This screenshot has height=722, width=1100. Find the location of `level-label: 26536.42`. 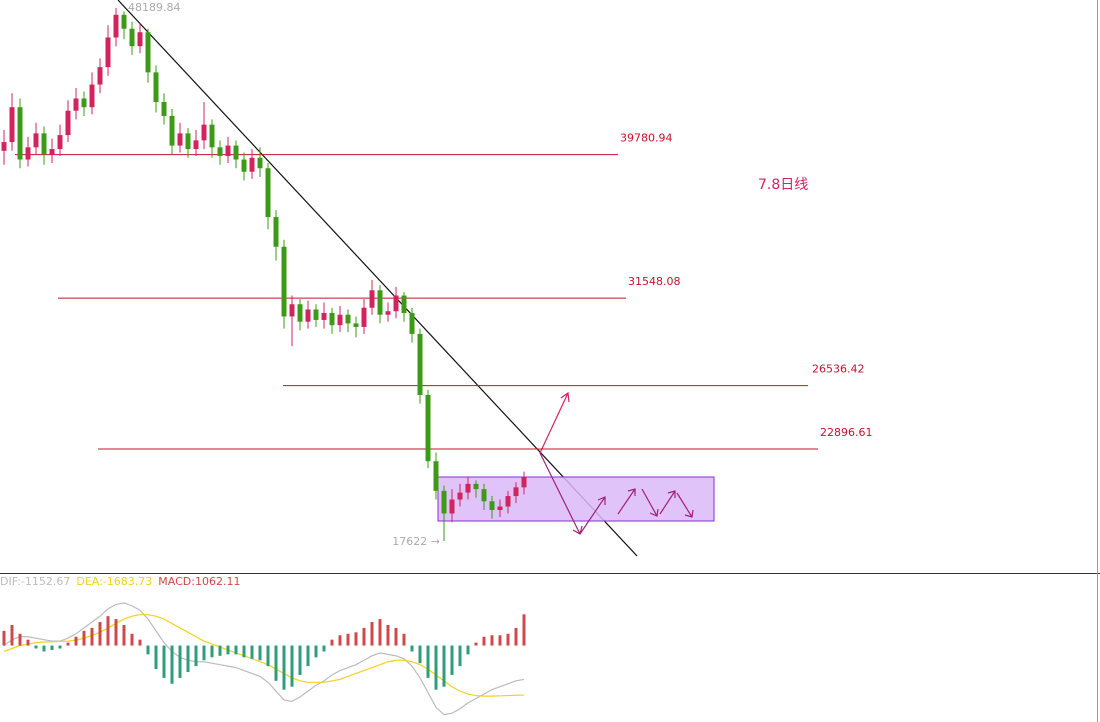

level-label: 26536.42 is located at coordinates (838, 369).